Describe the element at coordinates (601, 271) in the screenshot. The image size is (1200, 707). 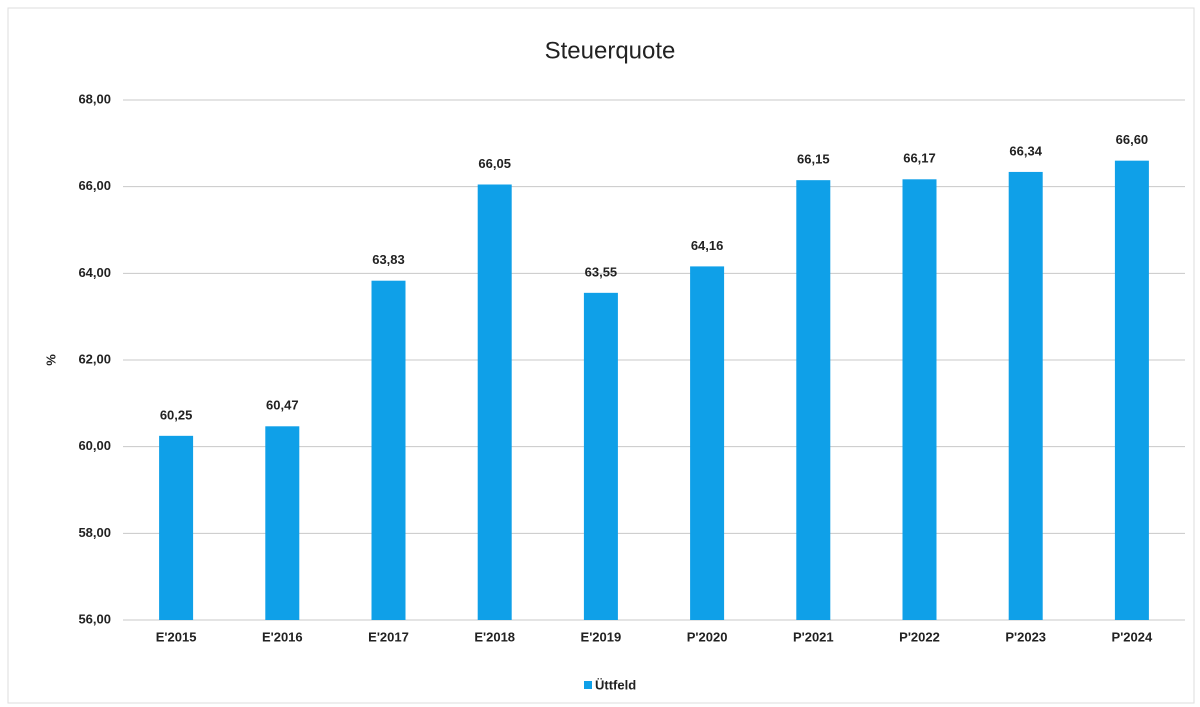
I see `value-label: 63,55` at that location.